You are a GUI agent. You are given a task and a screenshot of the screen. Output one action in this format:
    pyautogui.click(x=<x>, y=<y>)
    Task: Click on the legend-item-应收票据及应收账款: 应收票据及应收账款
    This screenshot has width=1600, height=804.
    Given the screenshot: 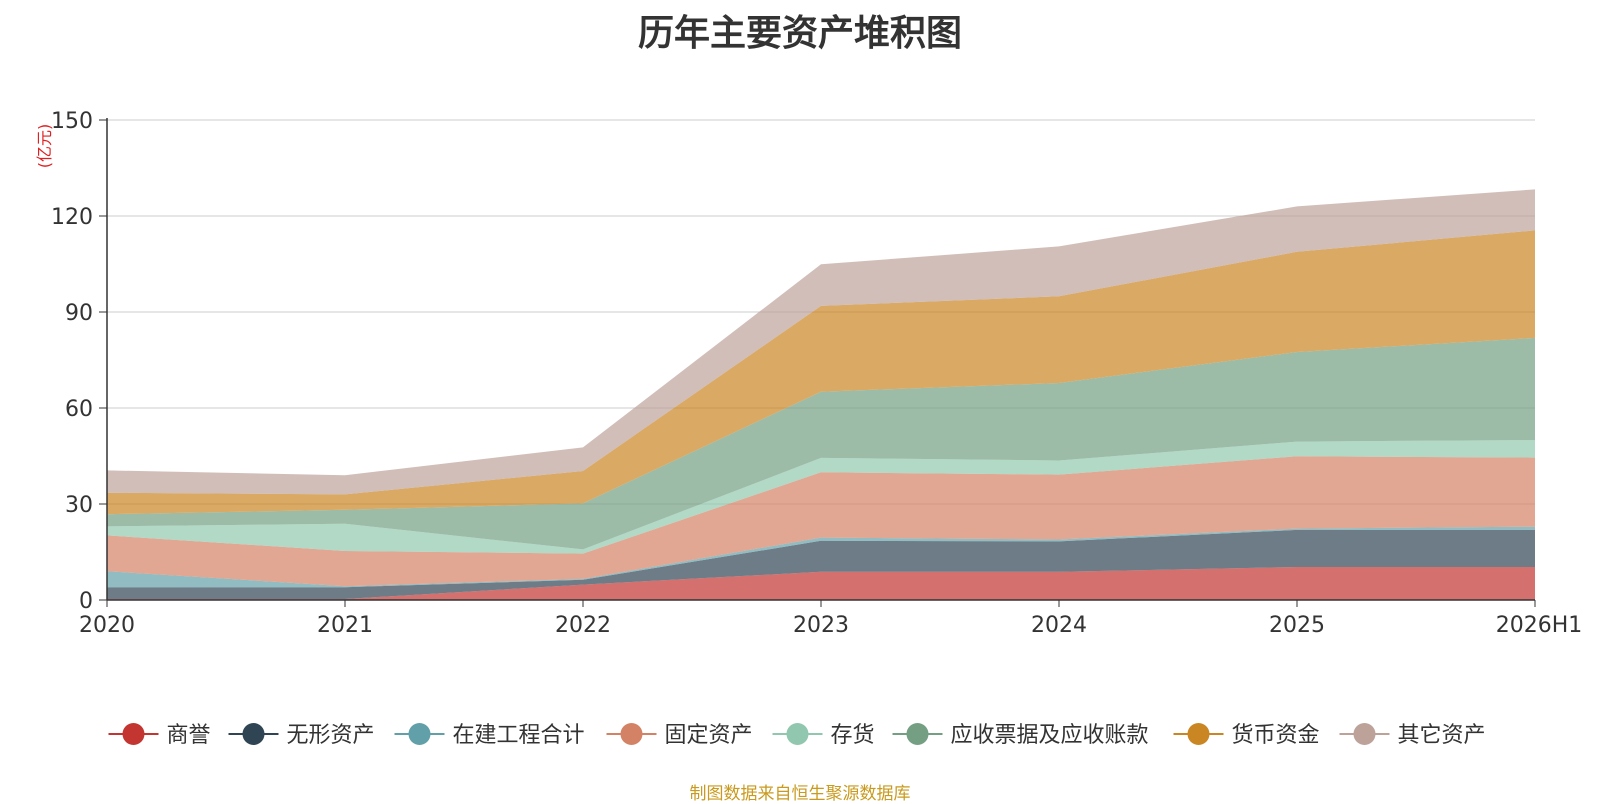 What is the action you would take?
    pyautogui.click(x=1020, y=735)
    